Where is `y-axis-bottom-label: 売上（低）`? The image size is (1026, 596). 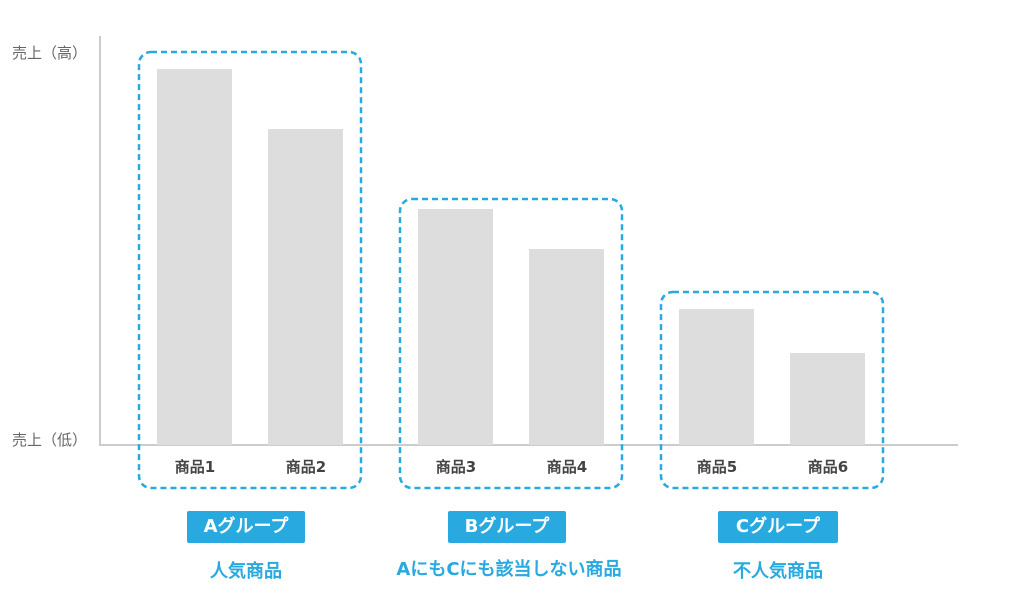
y-axis-bottom-label: 売上（低） is located at coordinates (50, 440).